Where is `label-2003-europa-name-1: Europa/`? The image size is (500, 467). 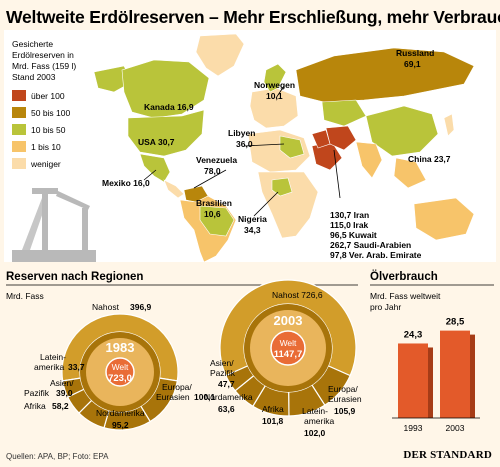 label-2003-europa-name-1: Europa/ is located at coordinates (343, 389).